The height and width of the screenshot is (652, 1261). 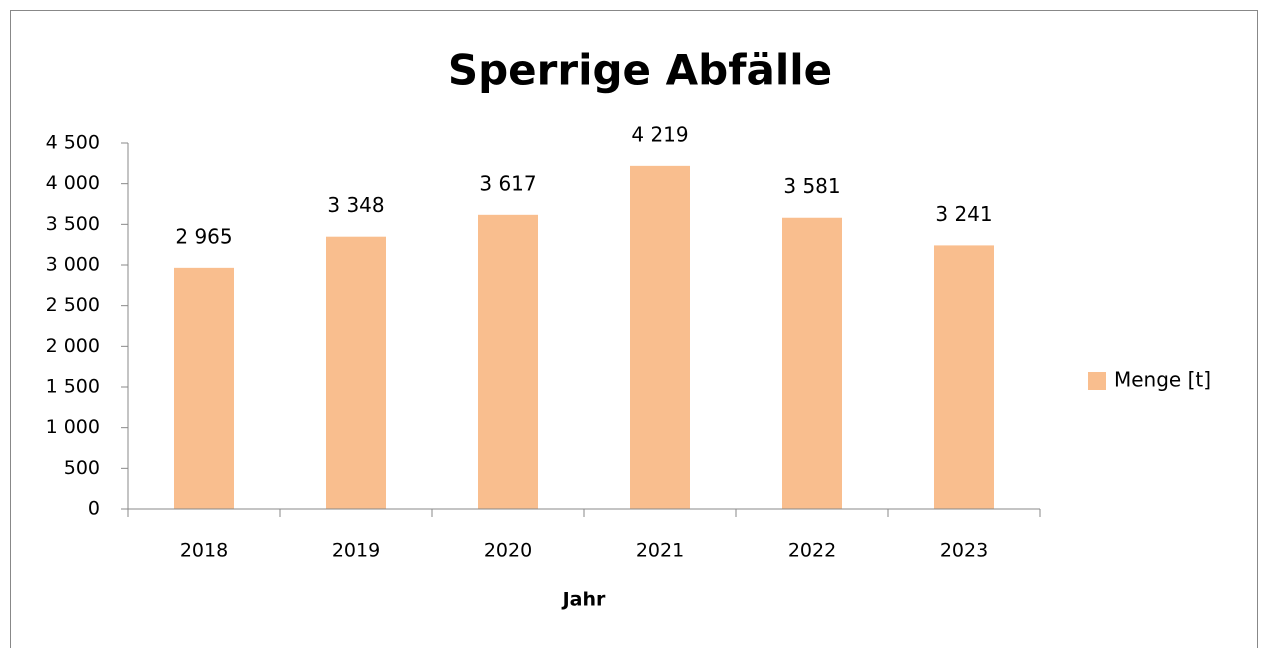 What do you see at coordinates (73, 346) in the screenshot?
I see `y-tick-label: 2 000` at bounding box center [73, 346].